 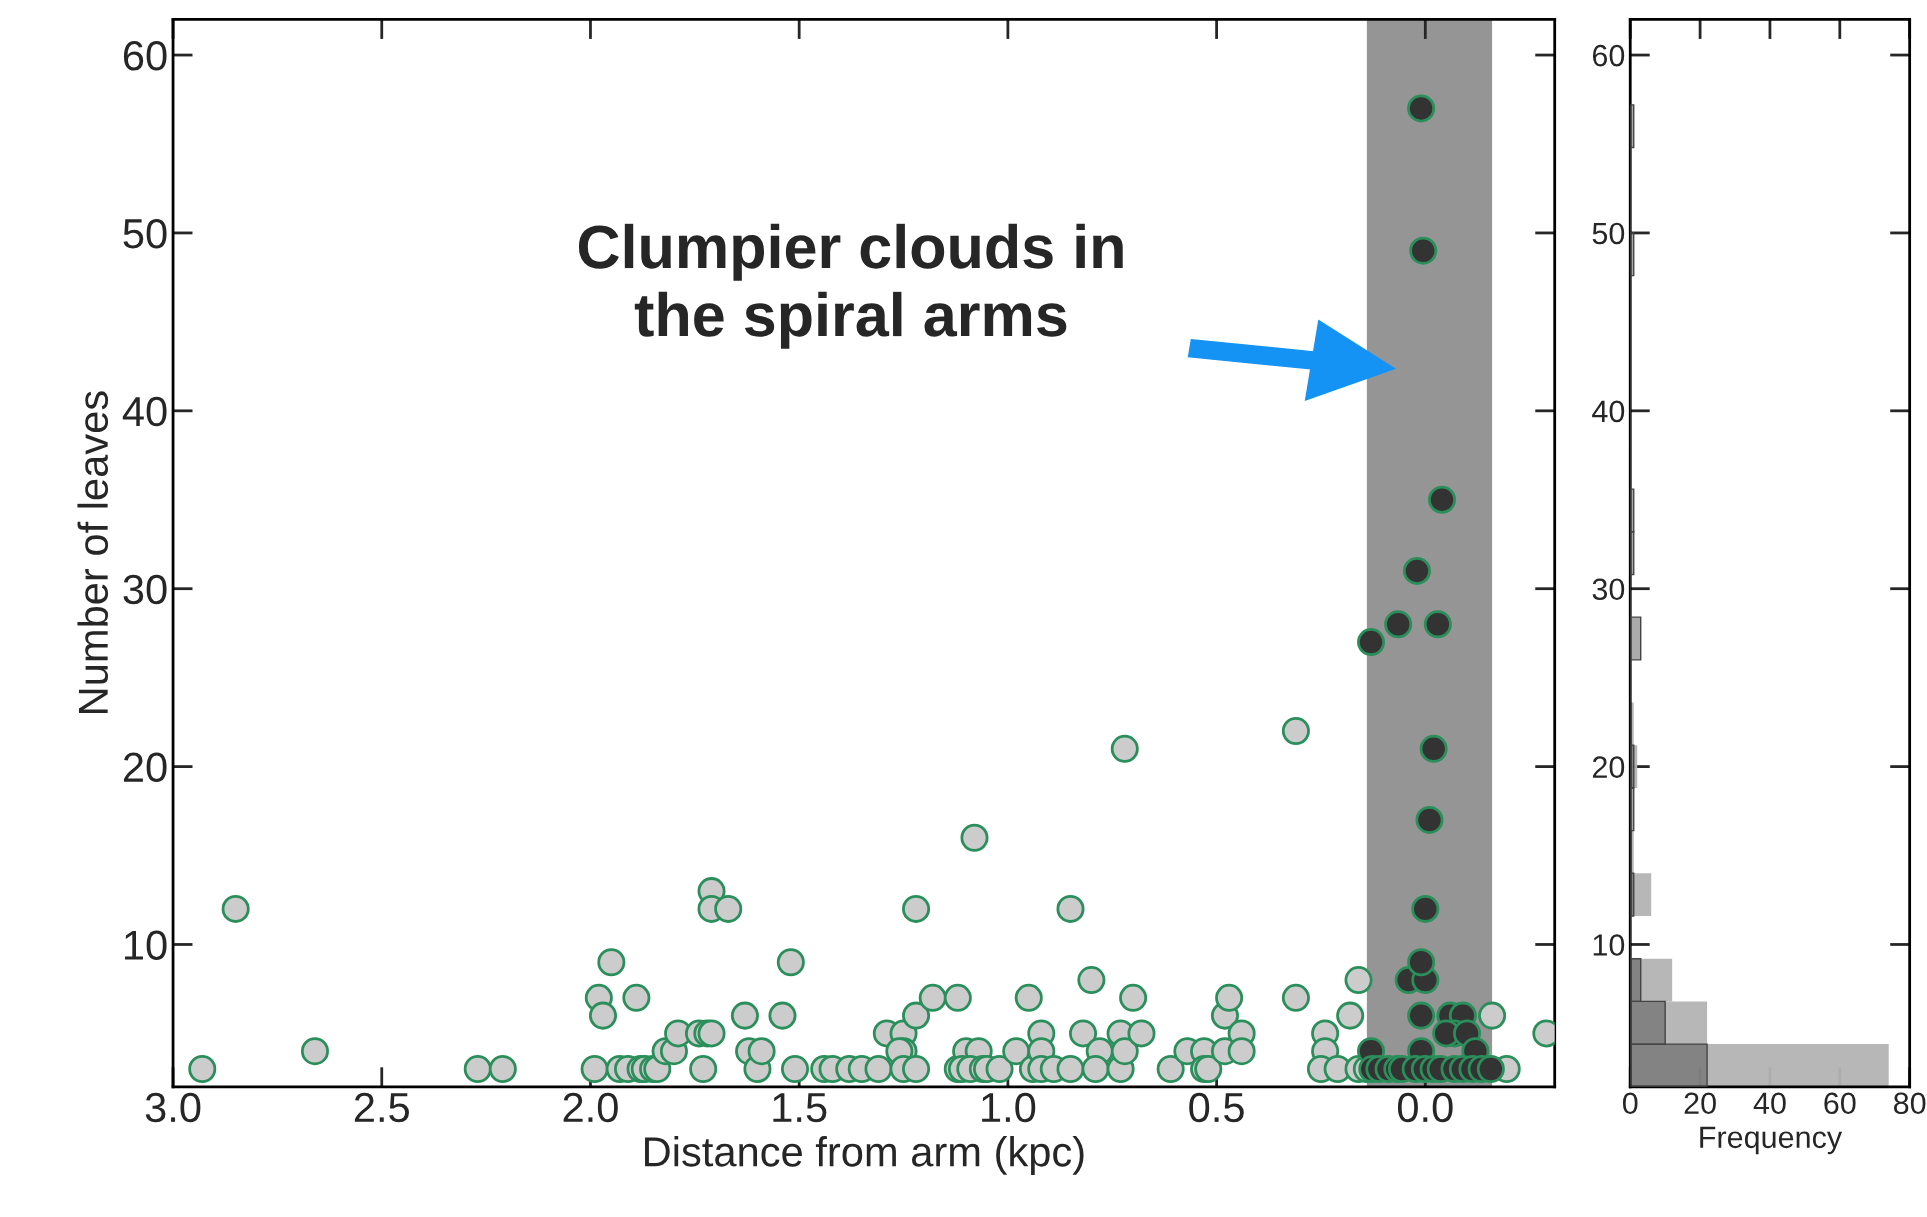 What do you see at coordinates (1909, 1103) in the screenshot?
I see `x-tick-label: 80` at bounding box center [1909, 1103].